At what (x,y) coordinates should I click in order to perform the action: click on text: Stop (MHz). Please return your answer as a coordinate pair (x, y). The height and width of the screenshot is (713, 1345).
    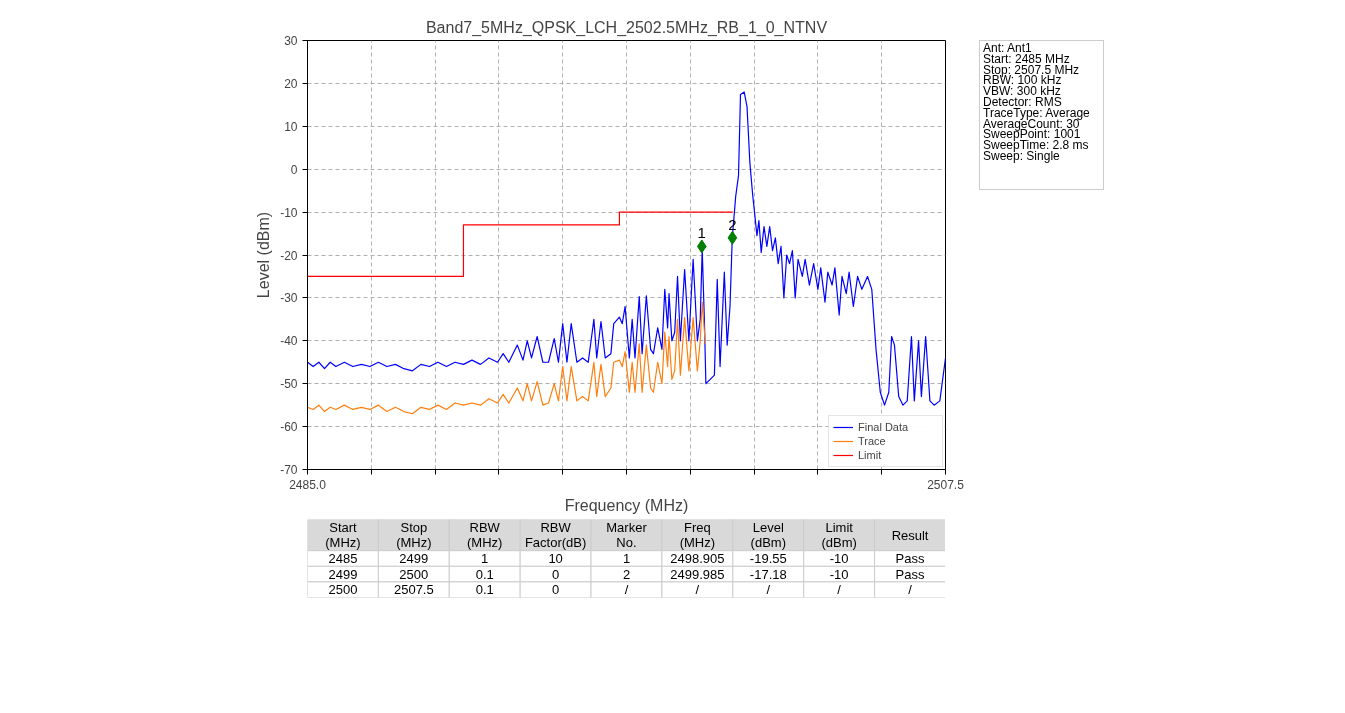
    Looking at the image, I should click on (414, 535).